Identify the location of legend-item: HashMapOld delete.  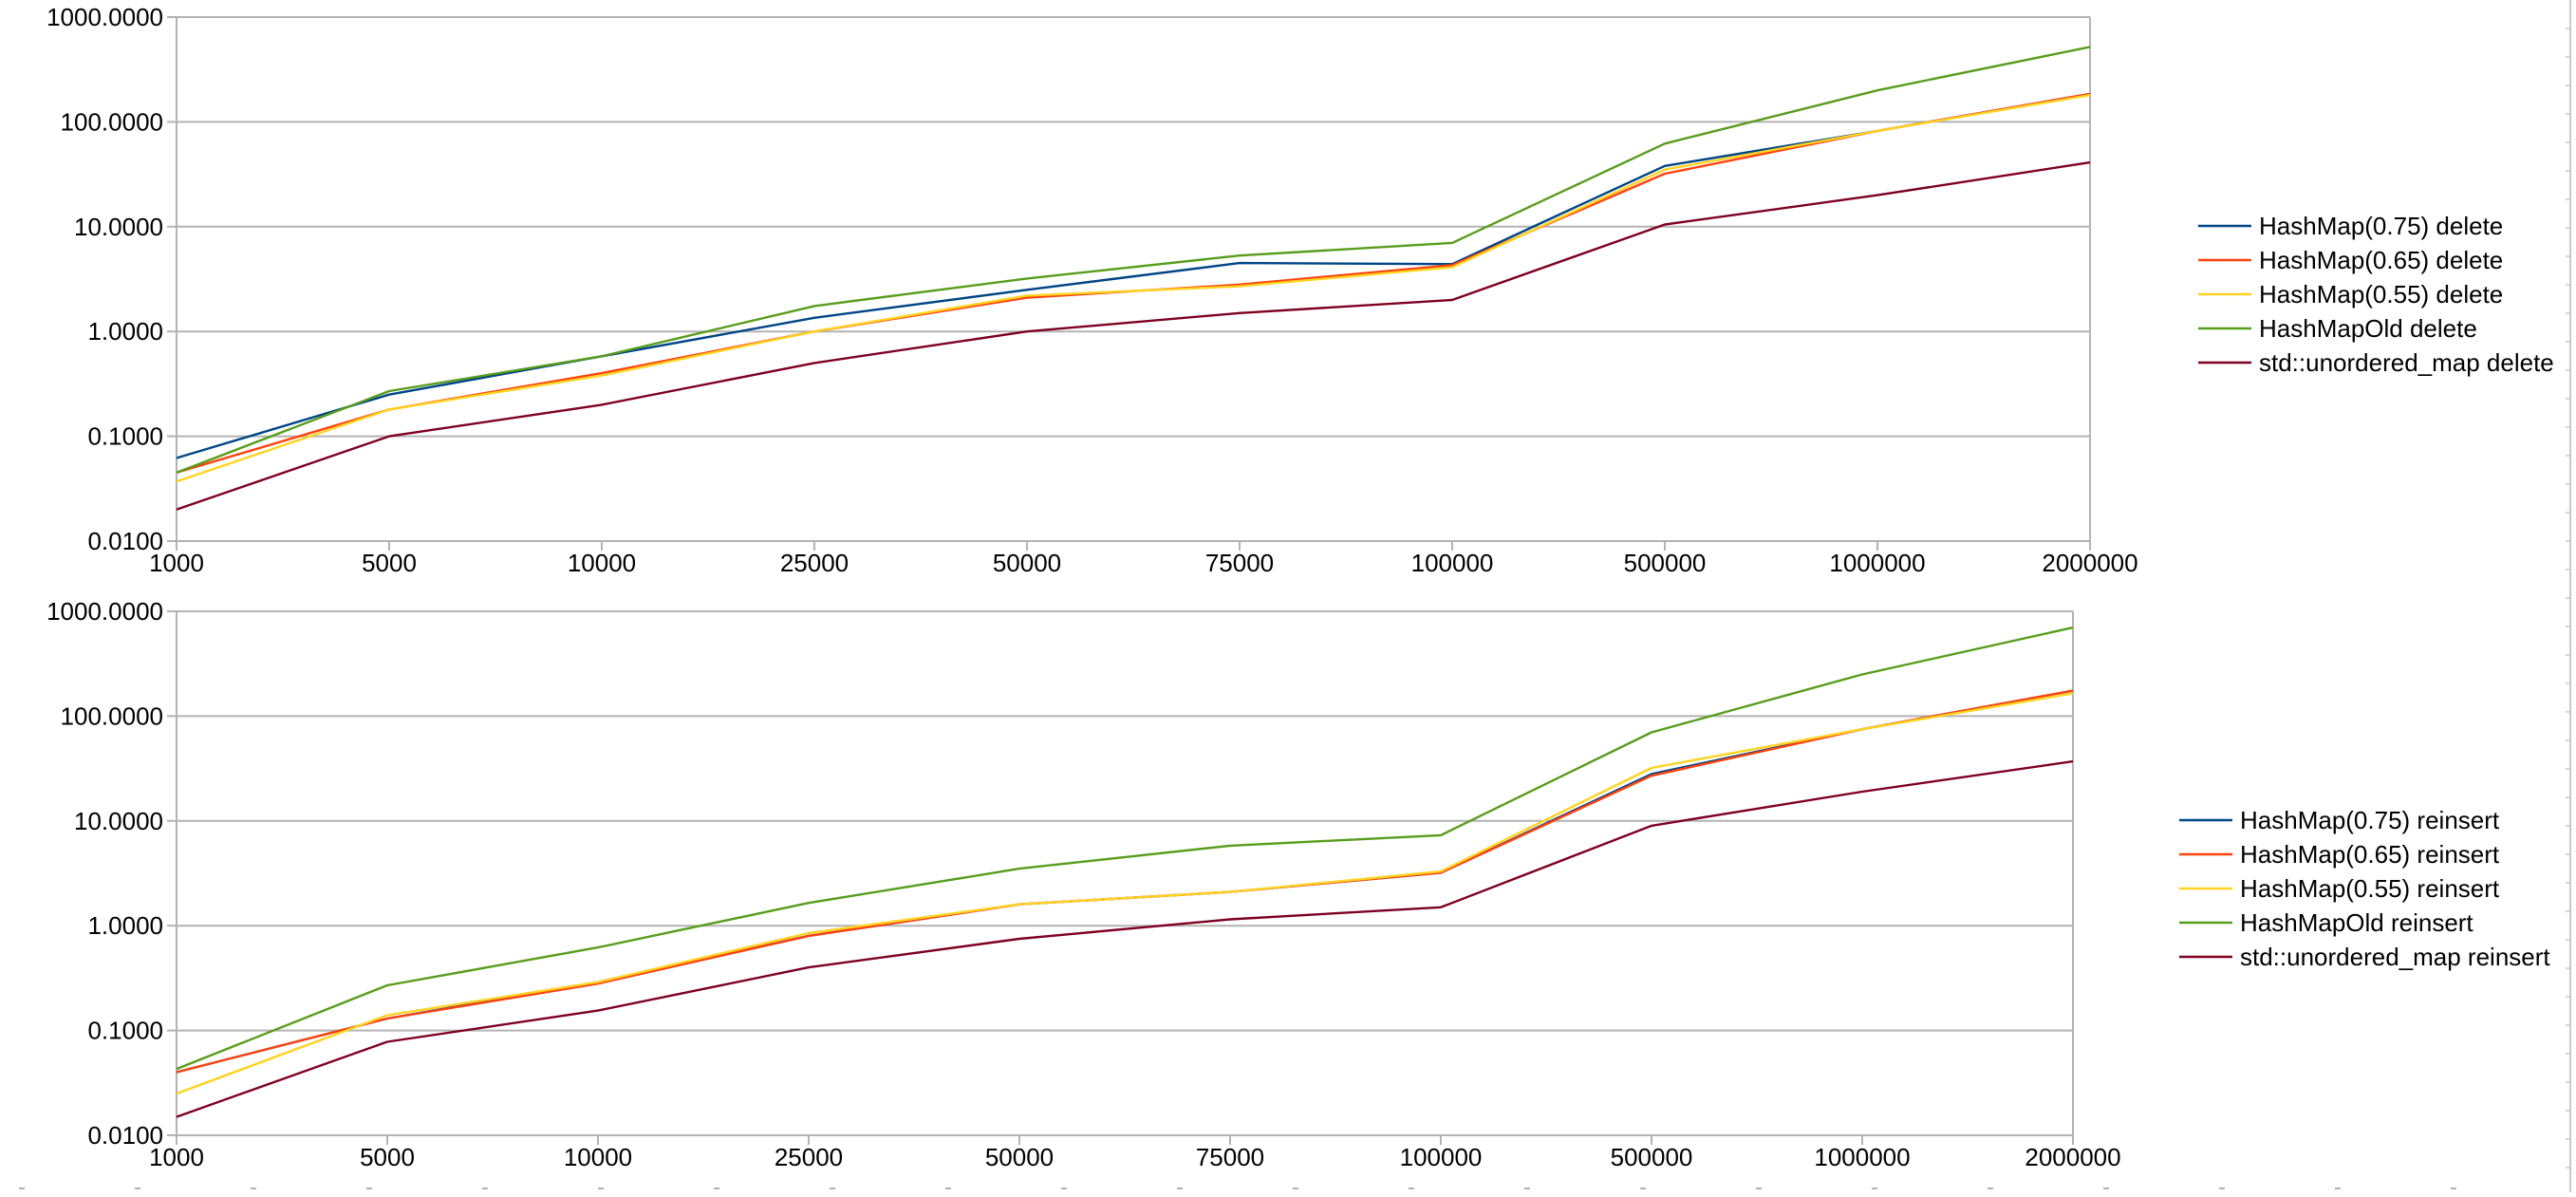
(2337, 328).